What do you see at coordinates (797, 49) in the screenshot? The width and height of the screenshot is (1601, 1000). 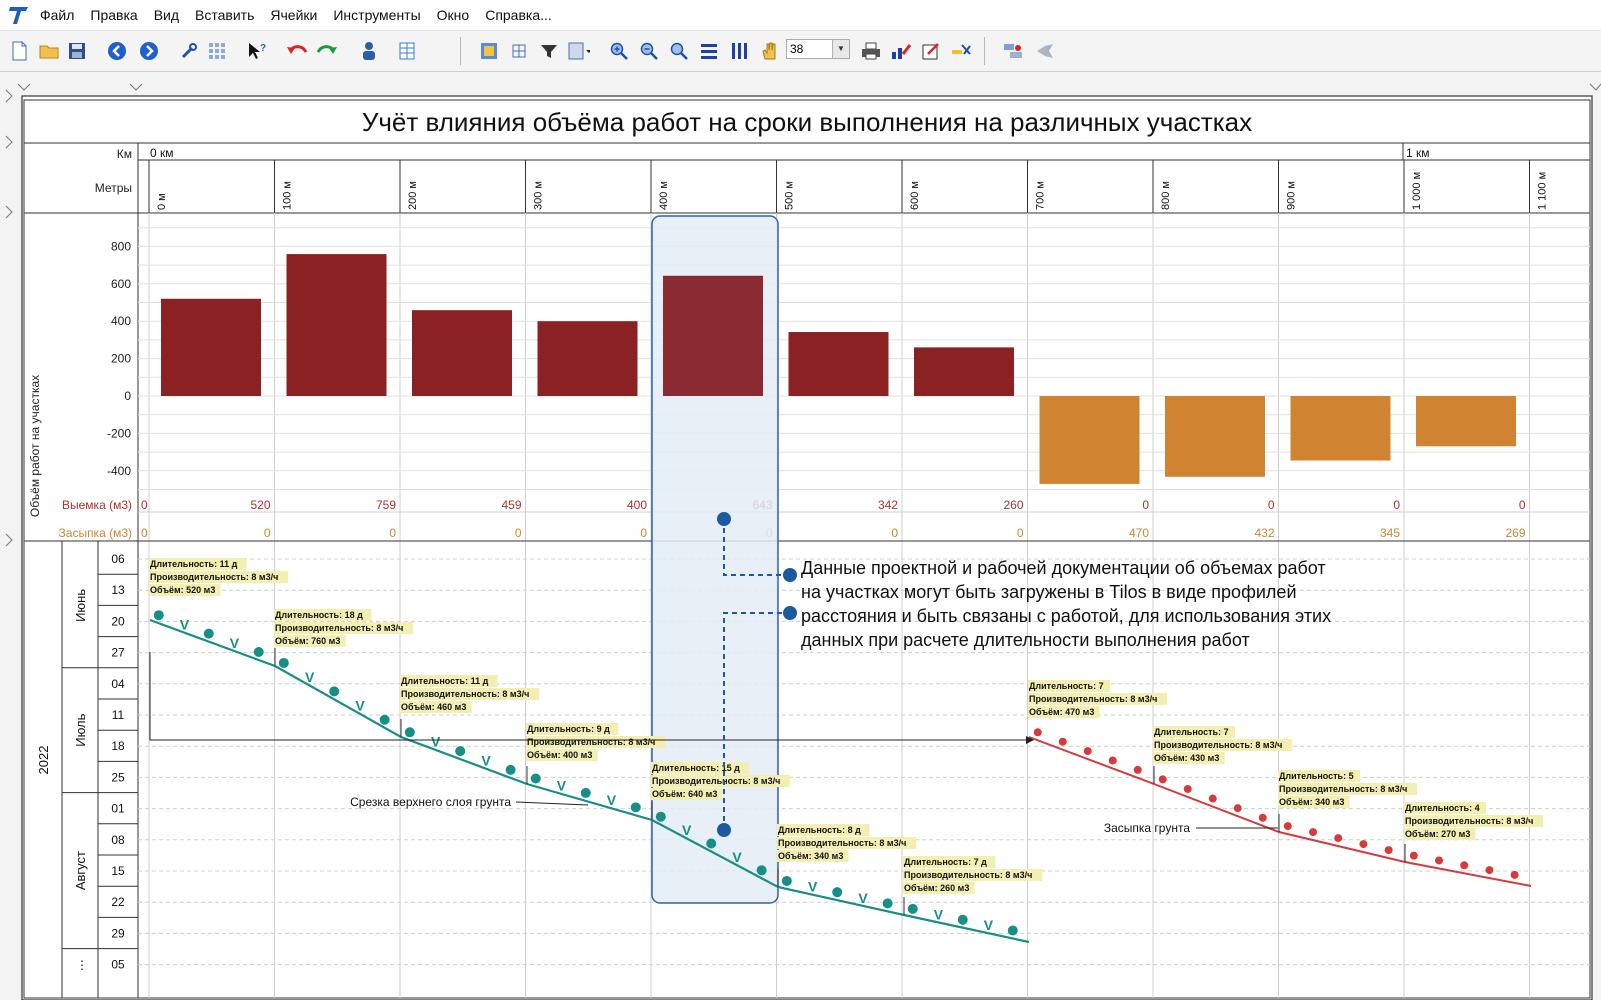 I see `zoom-value: 38` at bounding box center [797, 49].